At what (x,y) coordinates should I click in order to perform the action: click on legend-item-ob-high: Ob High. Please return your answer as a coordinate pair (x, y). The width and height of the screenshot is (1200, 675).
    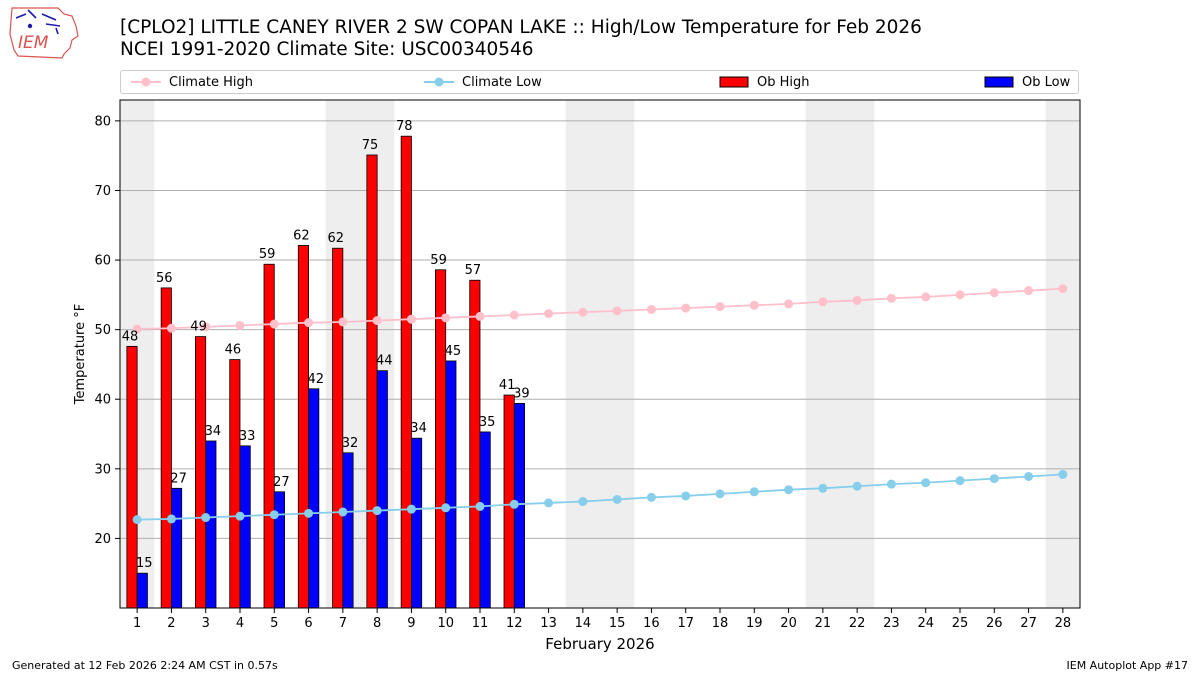
    Looking at the image, I should click on (764, 82).